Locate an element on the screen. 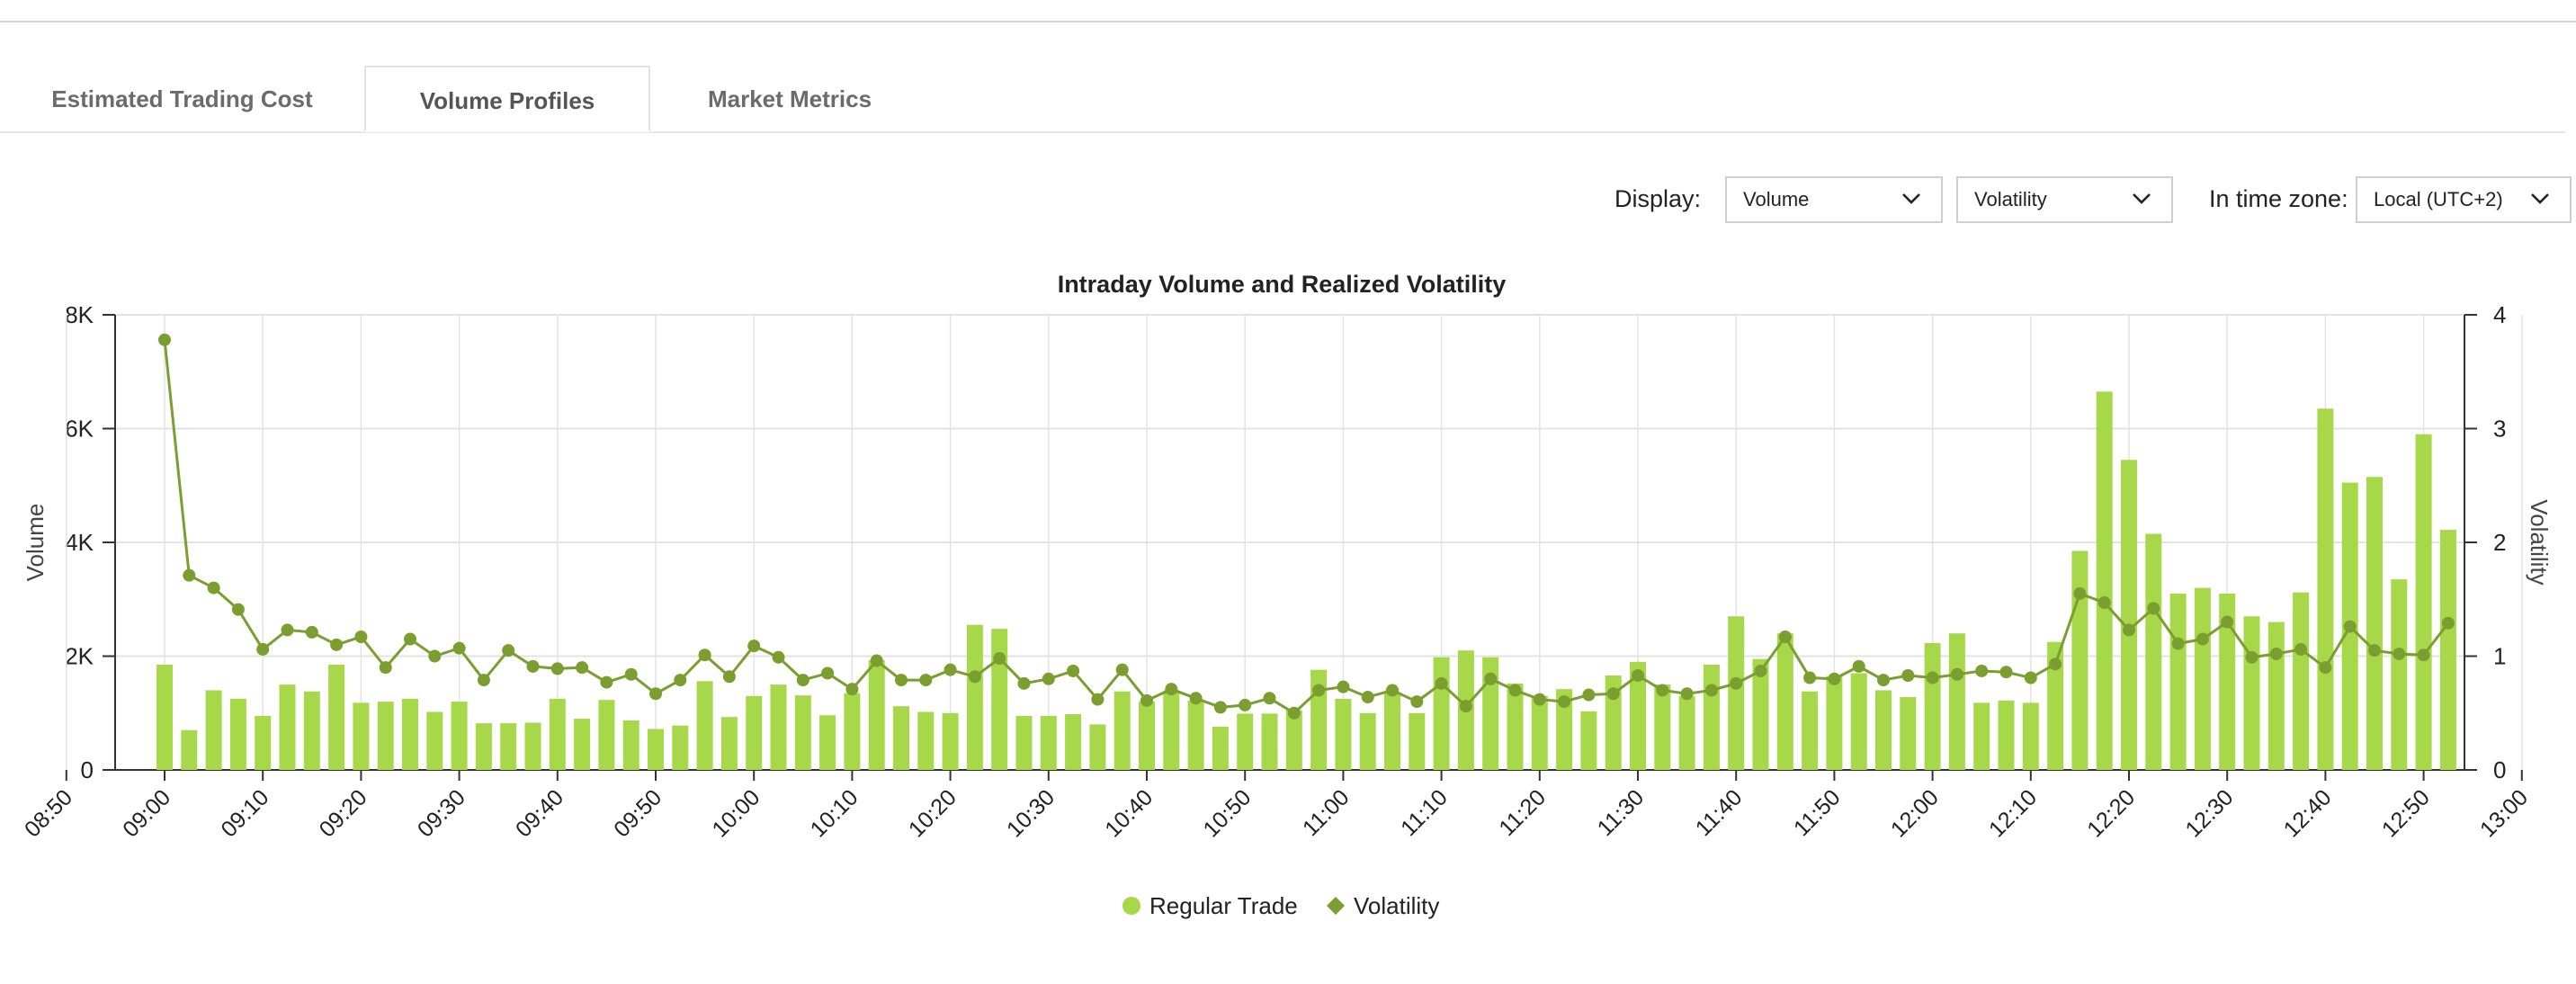 The image size is (2576, 984). legend-label-regular-trade: Regular Trade is located at coordinates (1223, 905).